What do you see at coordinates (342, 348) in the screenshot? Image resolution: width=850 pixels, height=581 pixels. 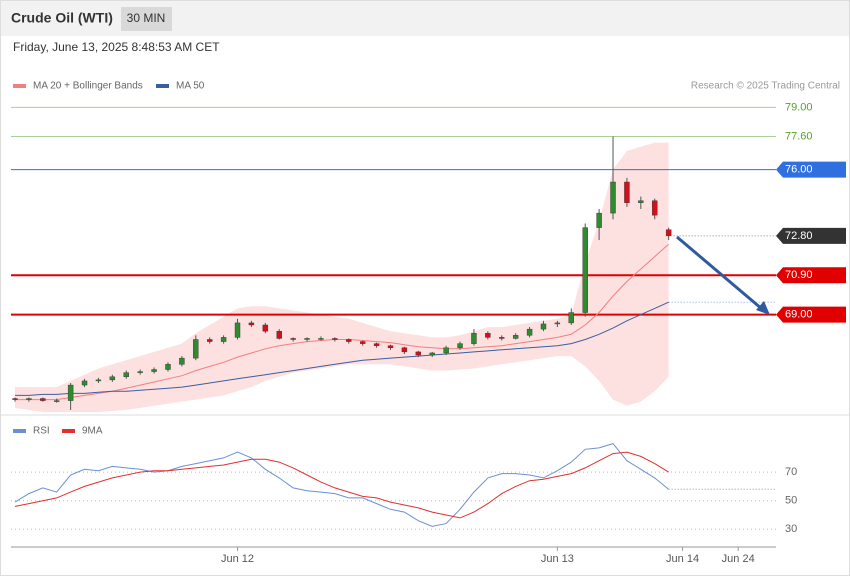 I see `moving-average` at bounding box center [342, 348].